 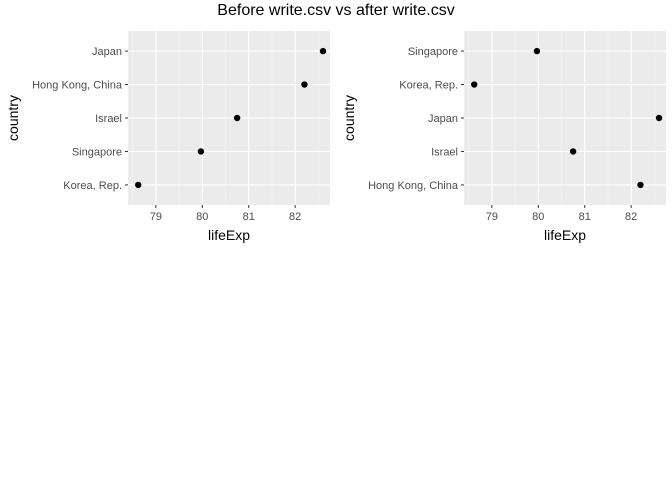 What do you see at coordinates (336, 10) in the screenshot?
I see `figure-title: Before write.csv vs after write.csv` at bounding box center [336, 10].